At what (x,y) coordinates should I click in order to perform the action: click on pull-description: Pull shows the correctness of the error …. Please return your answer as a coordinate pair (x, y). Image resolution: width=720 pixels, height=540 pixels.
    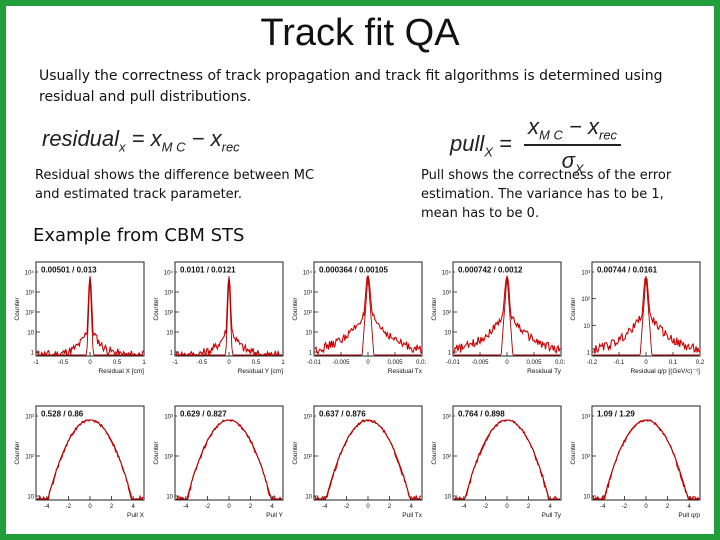
    Looking at the image, I should click on (546, 194).